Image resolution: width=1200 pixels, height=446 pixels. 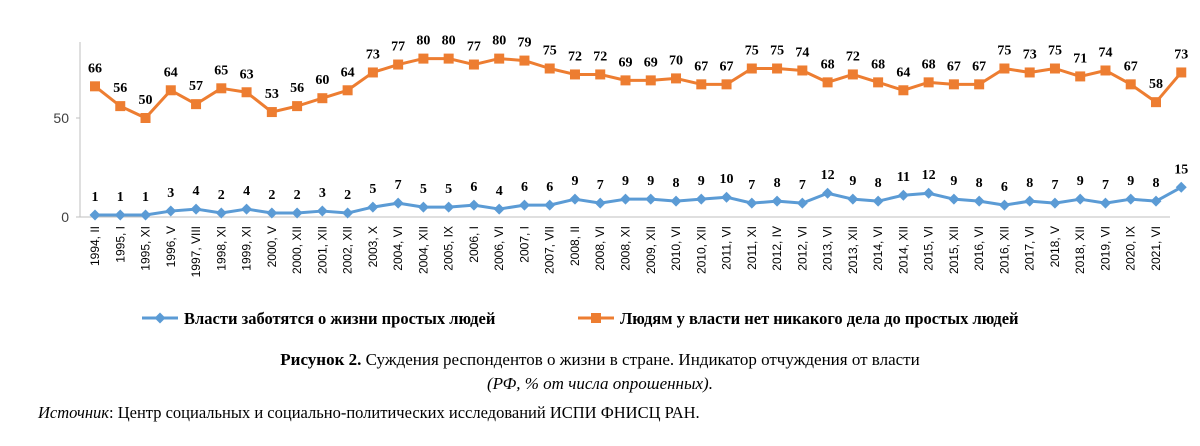 I want to click on y-tick-label: 0, so click(x=65, y=217).